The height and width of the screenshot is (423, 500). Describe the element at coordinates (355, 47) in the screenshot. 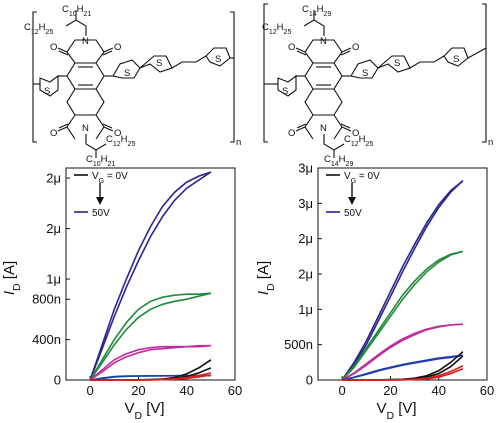

I see `atom-o-6: O` at that location.